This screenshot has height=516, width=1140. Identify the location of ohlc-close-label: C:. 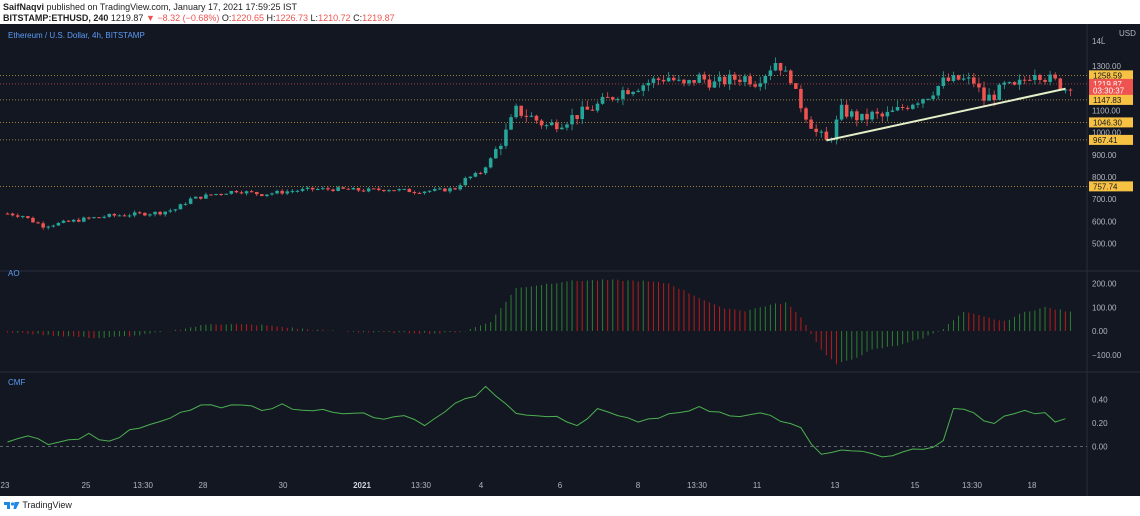
(358, 18).